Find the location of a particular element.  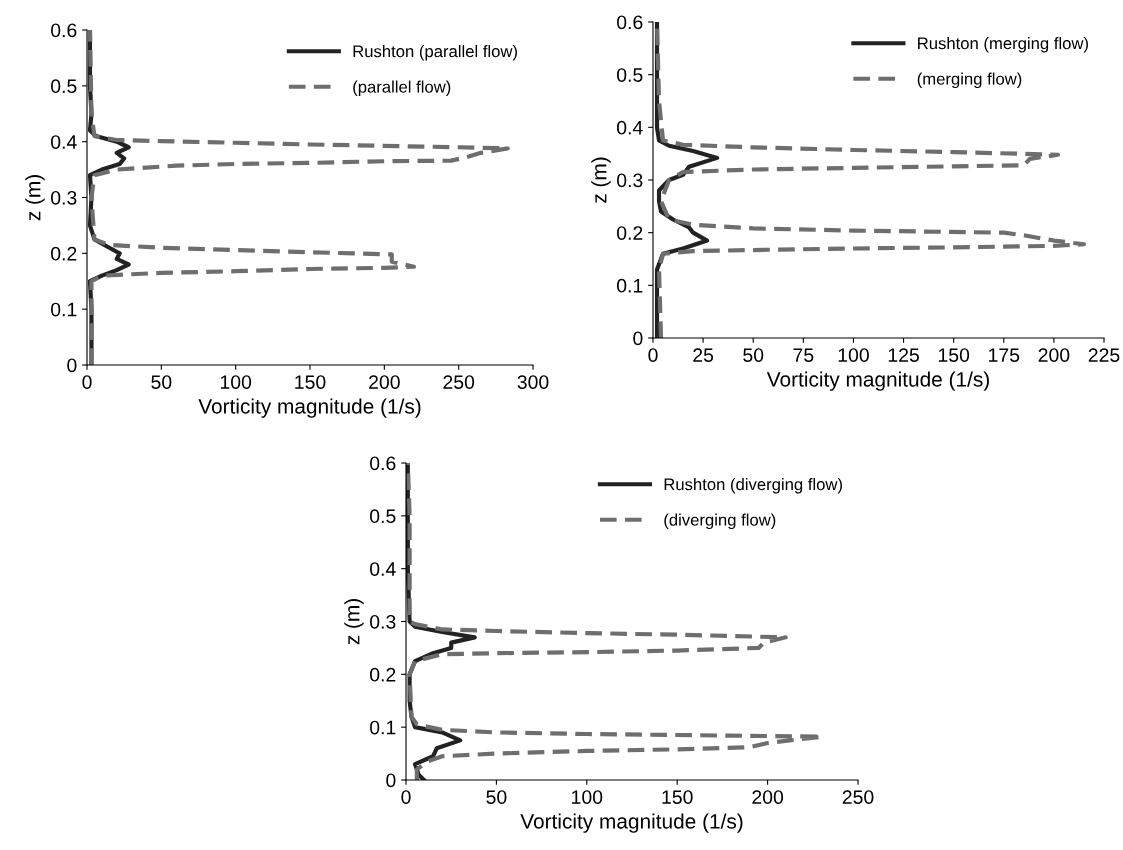

x-tick-label: 75 is located at coordinates (803, 355).